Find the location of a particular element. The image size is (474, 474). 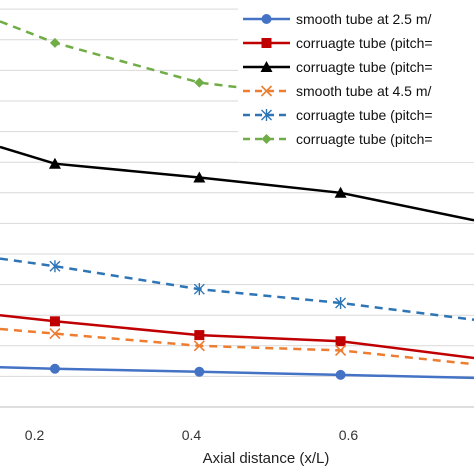

x-tick-label: 0.6 is located at coordinates (349, 435).